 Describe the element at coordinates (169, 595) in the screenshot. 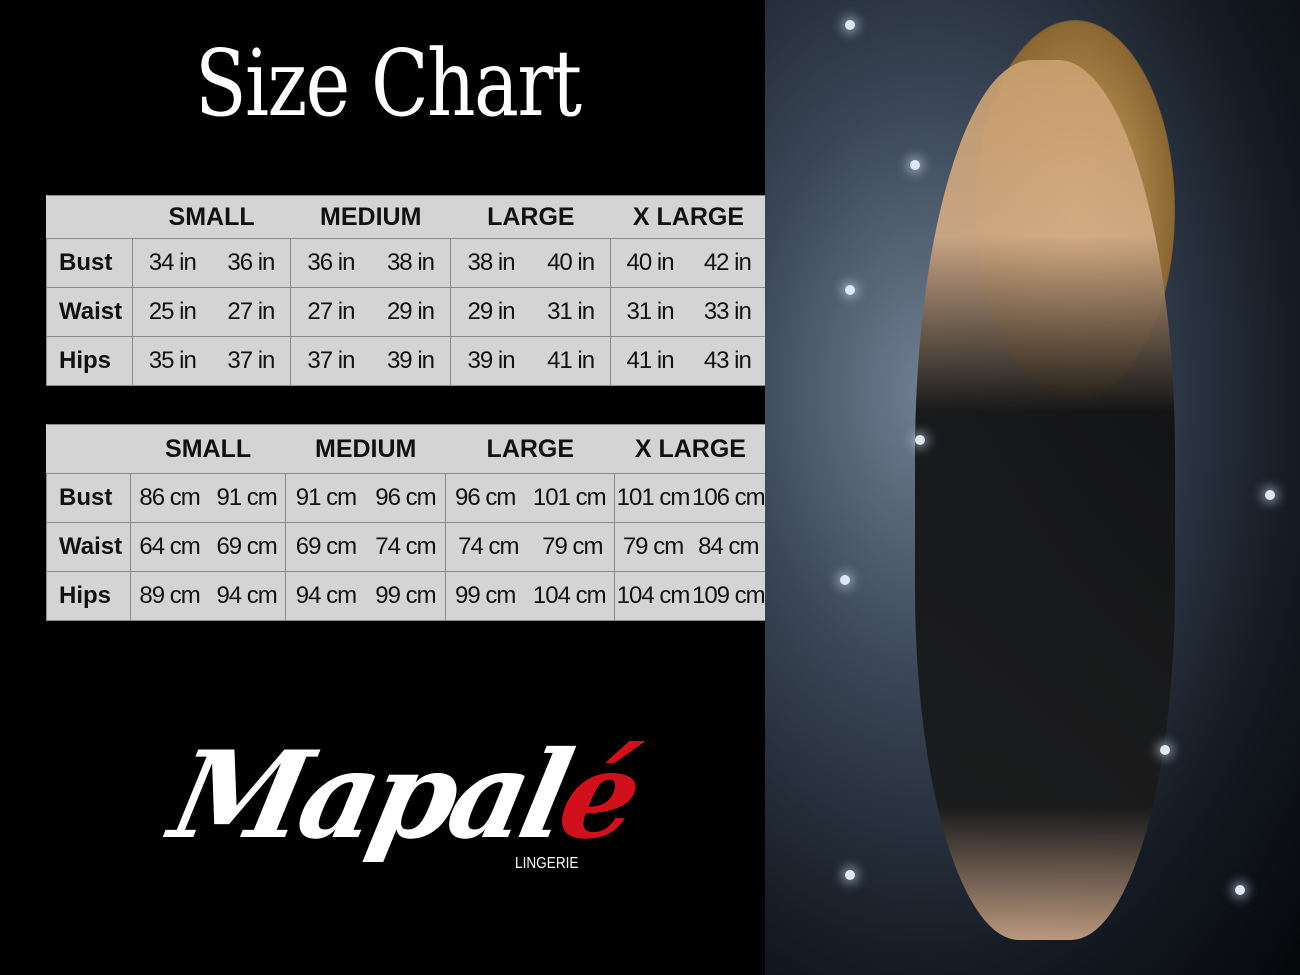

I see `measurement-value: 89 cm` at that location.